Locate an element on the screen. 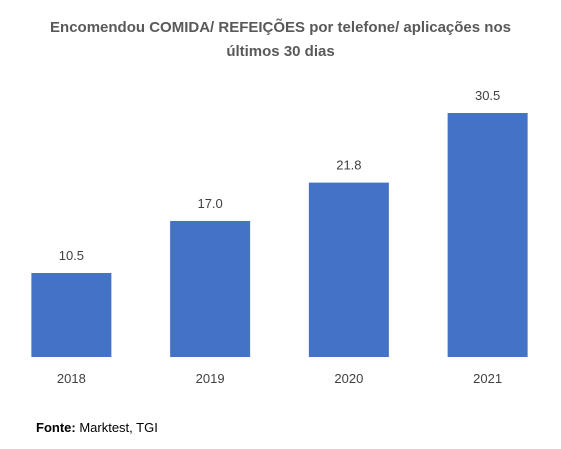 The height and width of the screenshot is (449, 561). bar-2020 is located at coordinates (348, 269).